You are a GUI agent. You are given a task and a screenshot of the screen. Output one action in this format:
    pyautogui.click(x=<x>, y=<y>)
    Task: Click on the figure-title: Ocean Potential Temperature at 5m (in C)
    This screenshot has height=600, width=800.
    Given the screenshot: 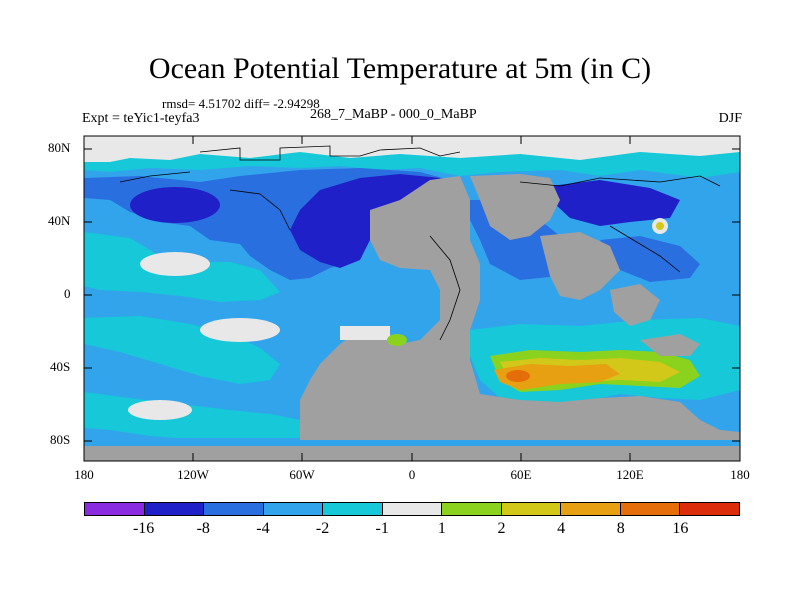 What is the action you would take?
    pyautogui.click(x=400, y=68)
    